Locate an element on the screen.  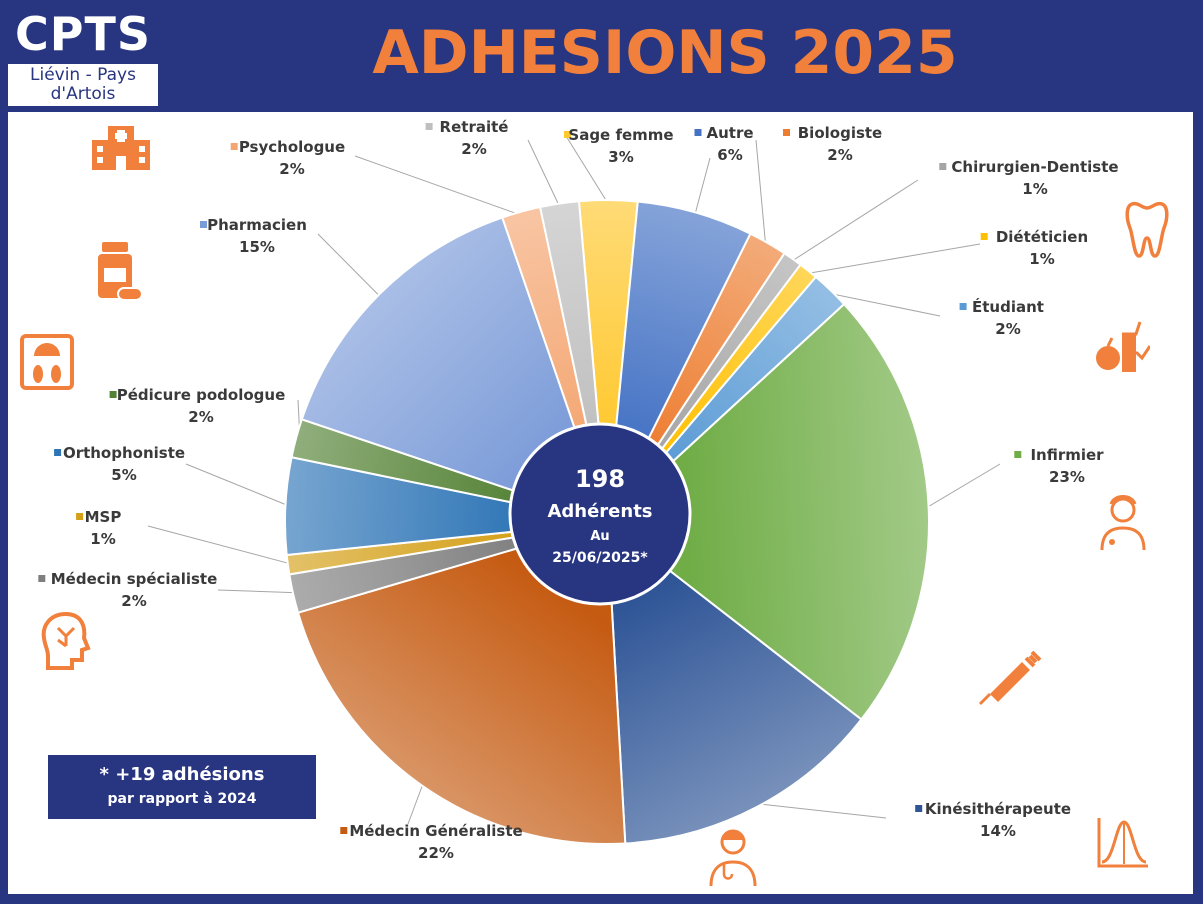
slice-label-11: Orthophoniste is located at coordinates (124, 453).